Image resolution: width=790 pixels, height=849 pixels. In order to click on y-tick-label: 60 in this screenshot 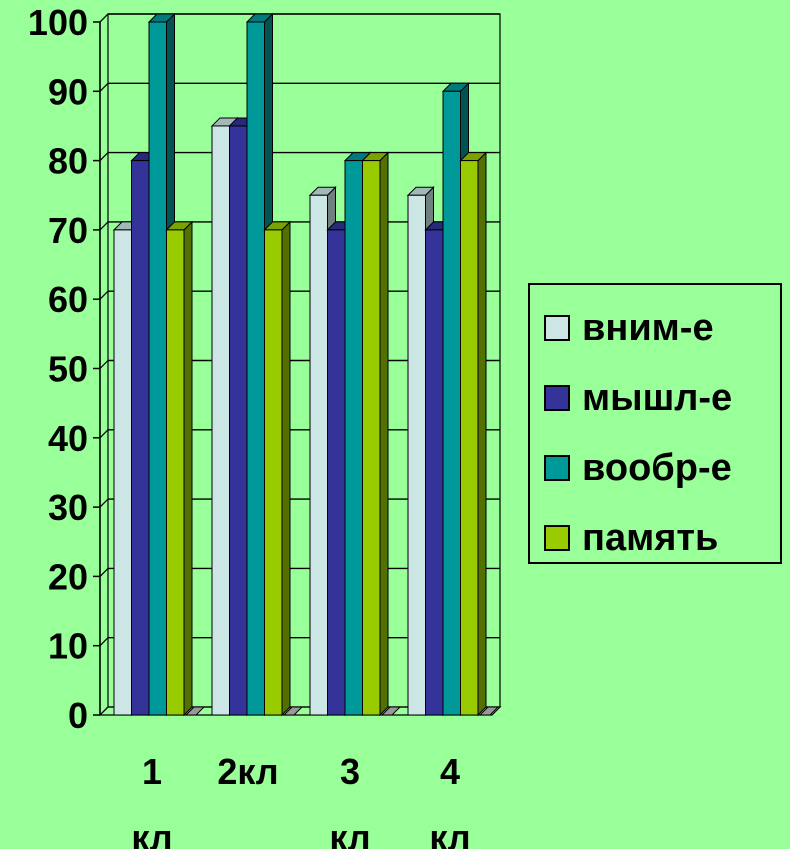, I will do `click(68, 299)`.